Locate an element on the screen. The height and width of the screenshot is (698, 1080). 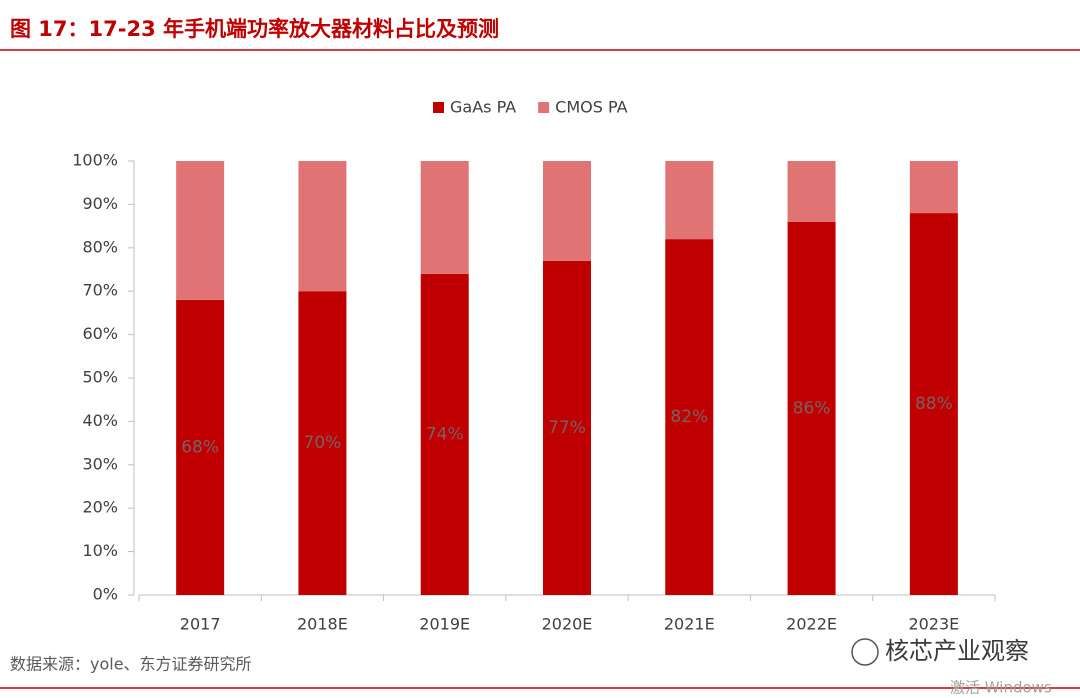
legend-label: CMOS PA is located at coordinates (591, 107).